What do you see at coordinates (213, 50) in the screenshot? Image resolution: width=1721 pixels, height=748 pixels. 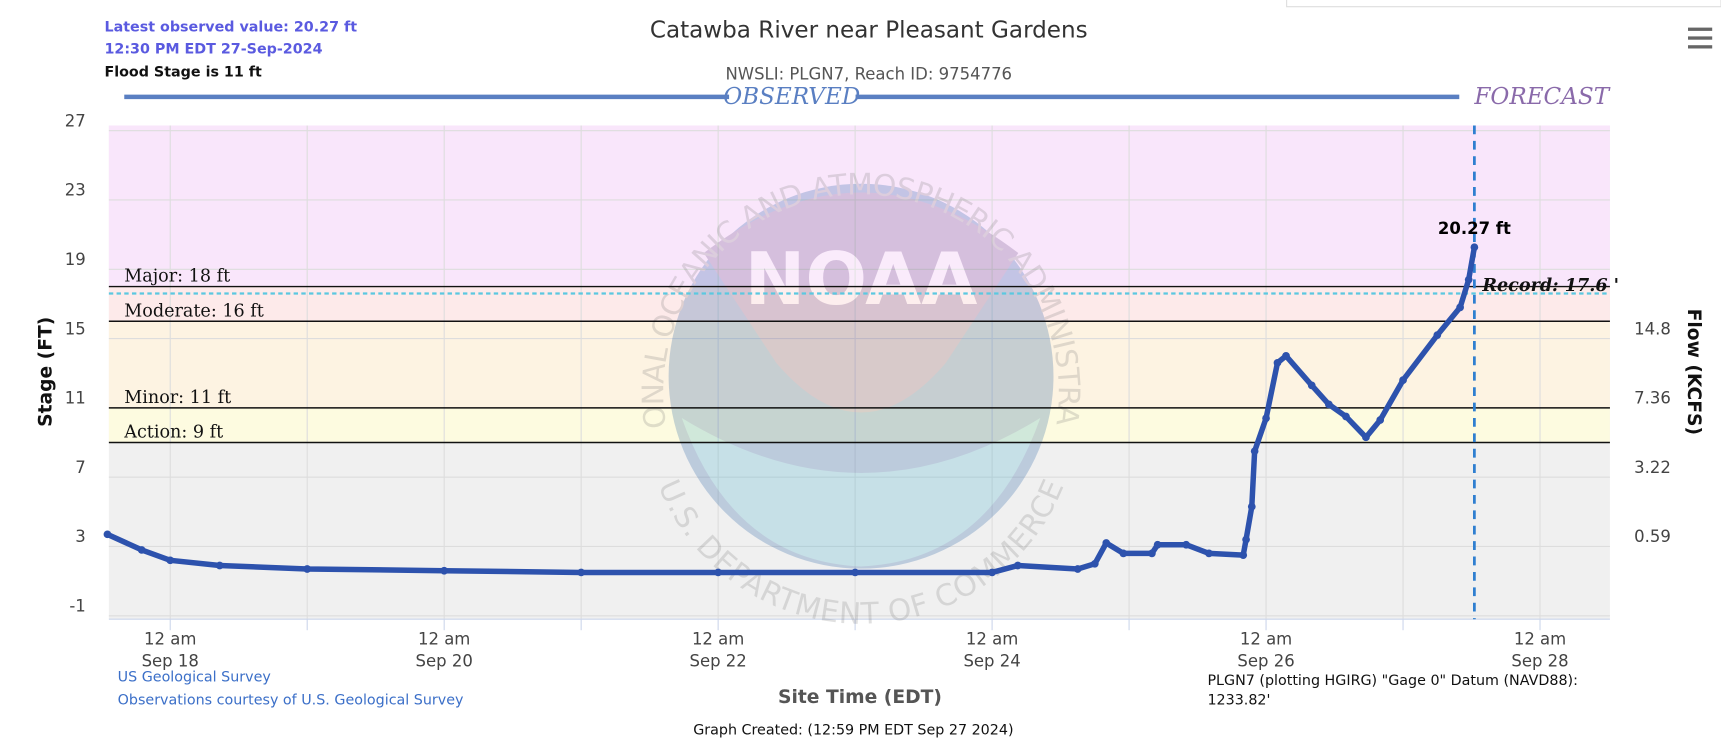 I see `latest-time: 12:30 PM EDT 27-Sep-2024` at bounding box center [213, 50].